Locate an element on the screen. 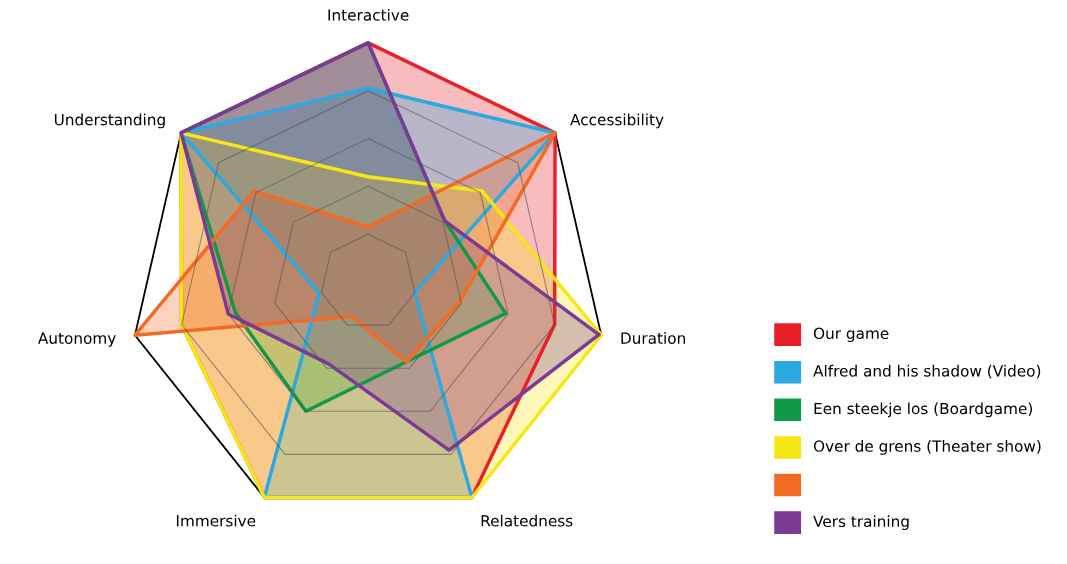  legend-label: Alfred and his shadow (Video) is located at coordinates (927, 371).